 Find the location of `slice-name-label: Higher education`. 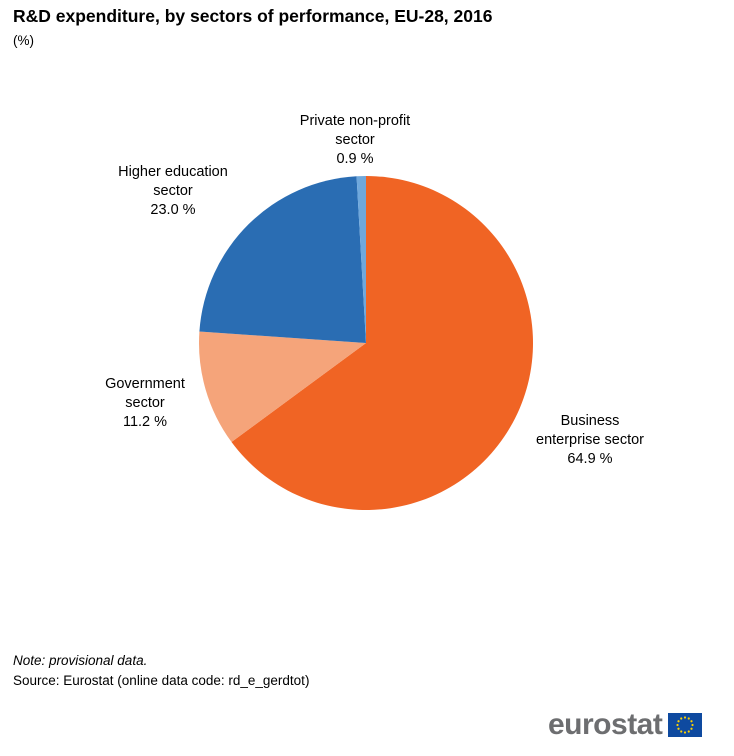

slice-name-label: Higher education is located at coordinates (173, 172).